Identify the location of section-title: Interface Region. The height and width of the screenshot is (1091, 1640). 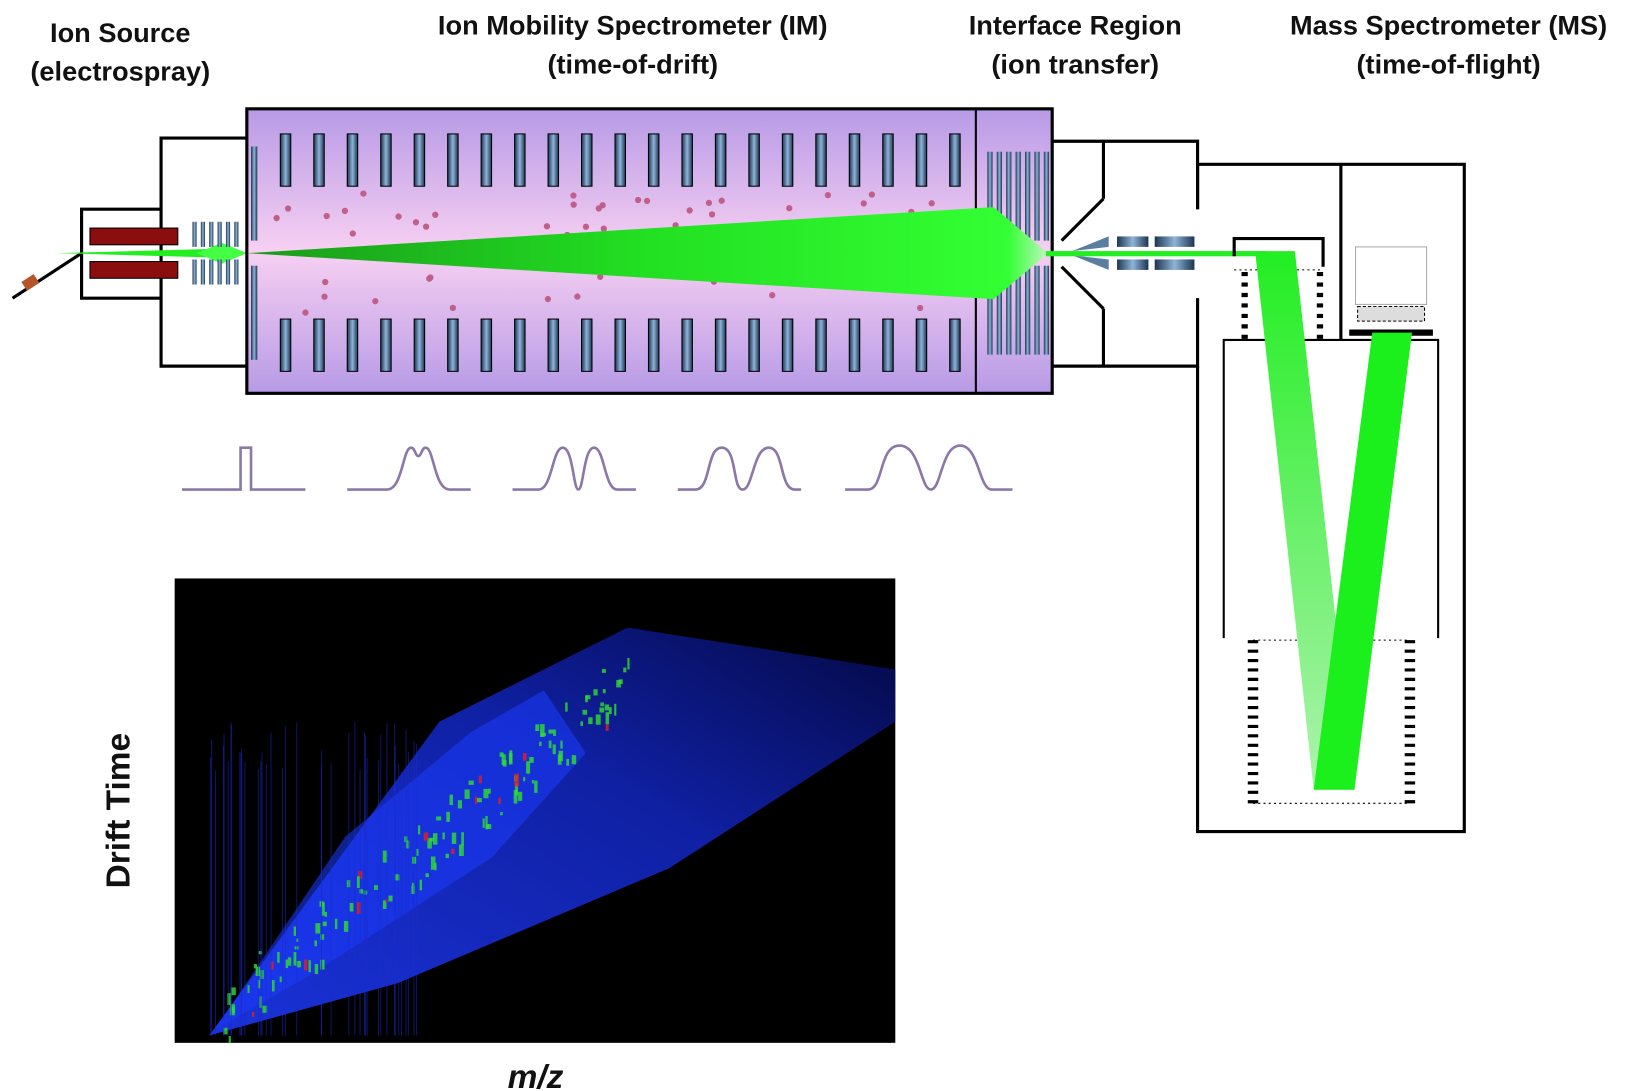
(1075, 25).